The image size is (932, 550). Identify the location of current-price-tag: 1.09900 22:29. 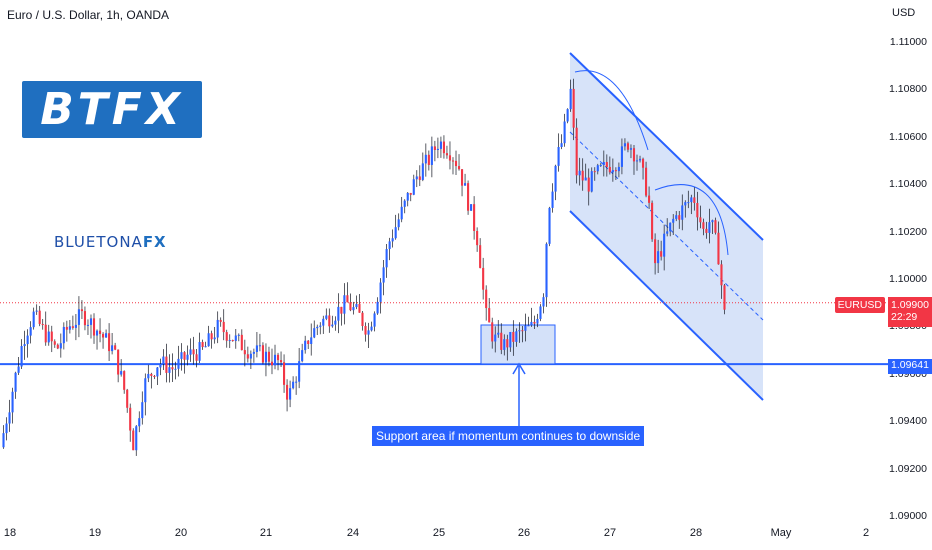
(910, 312).